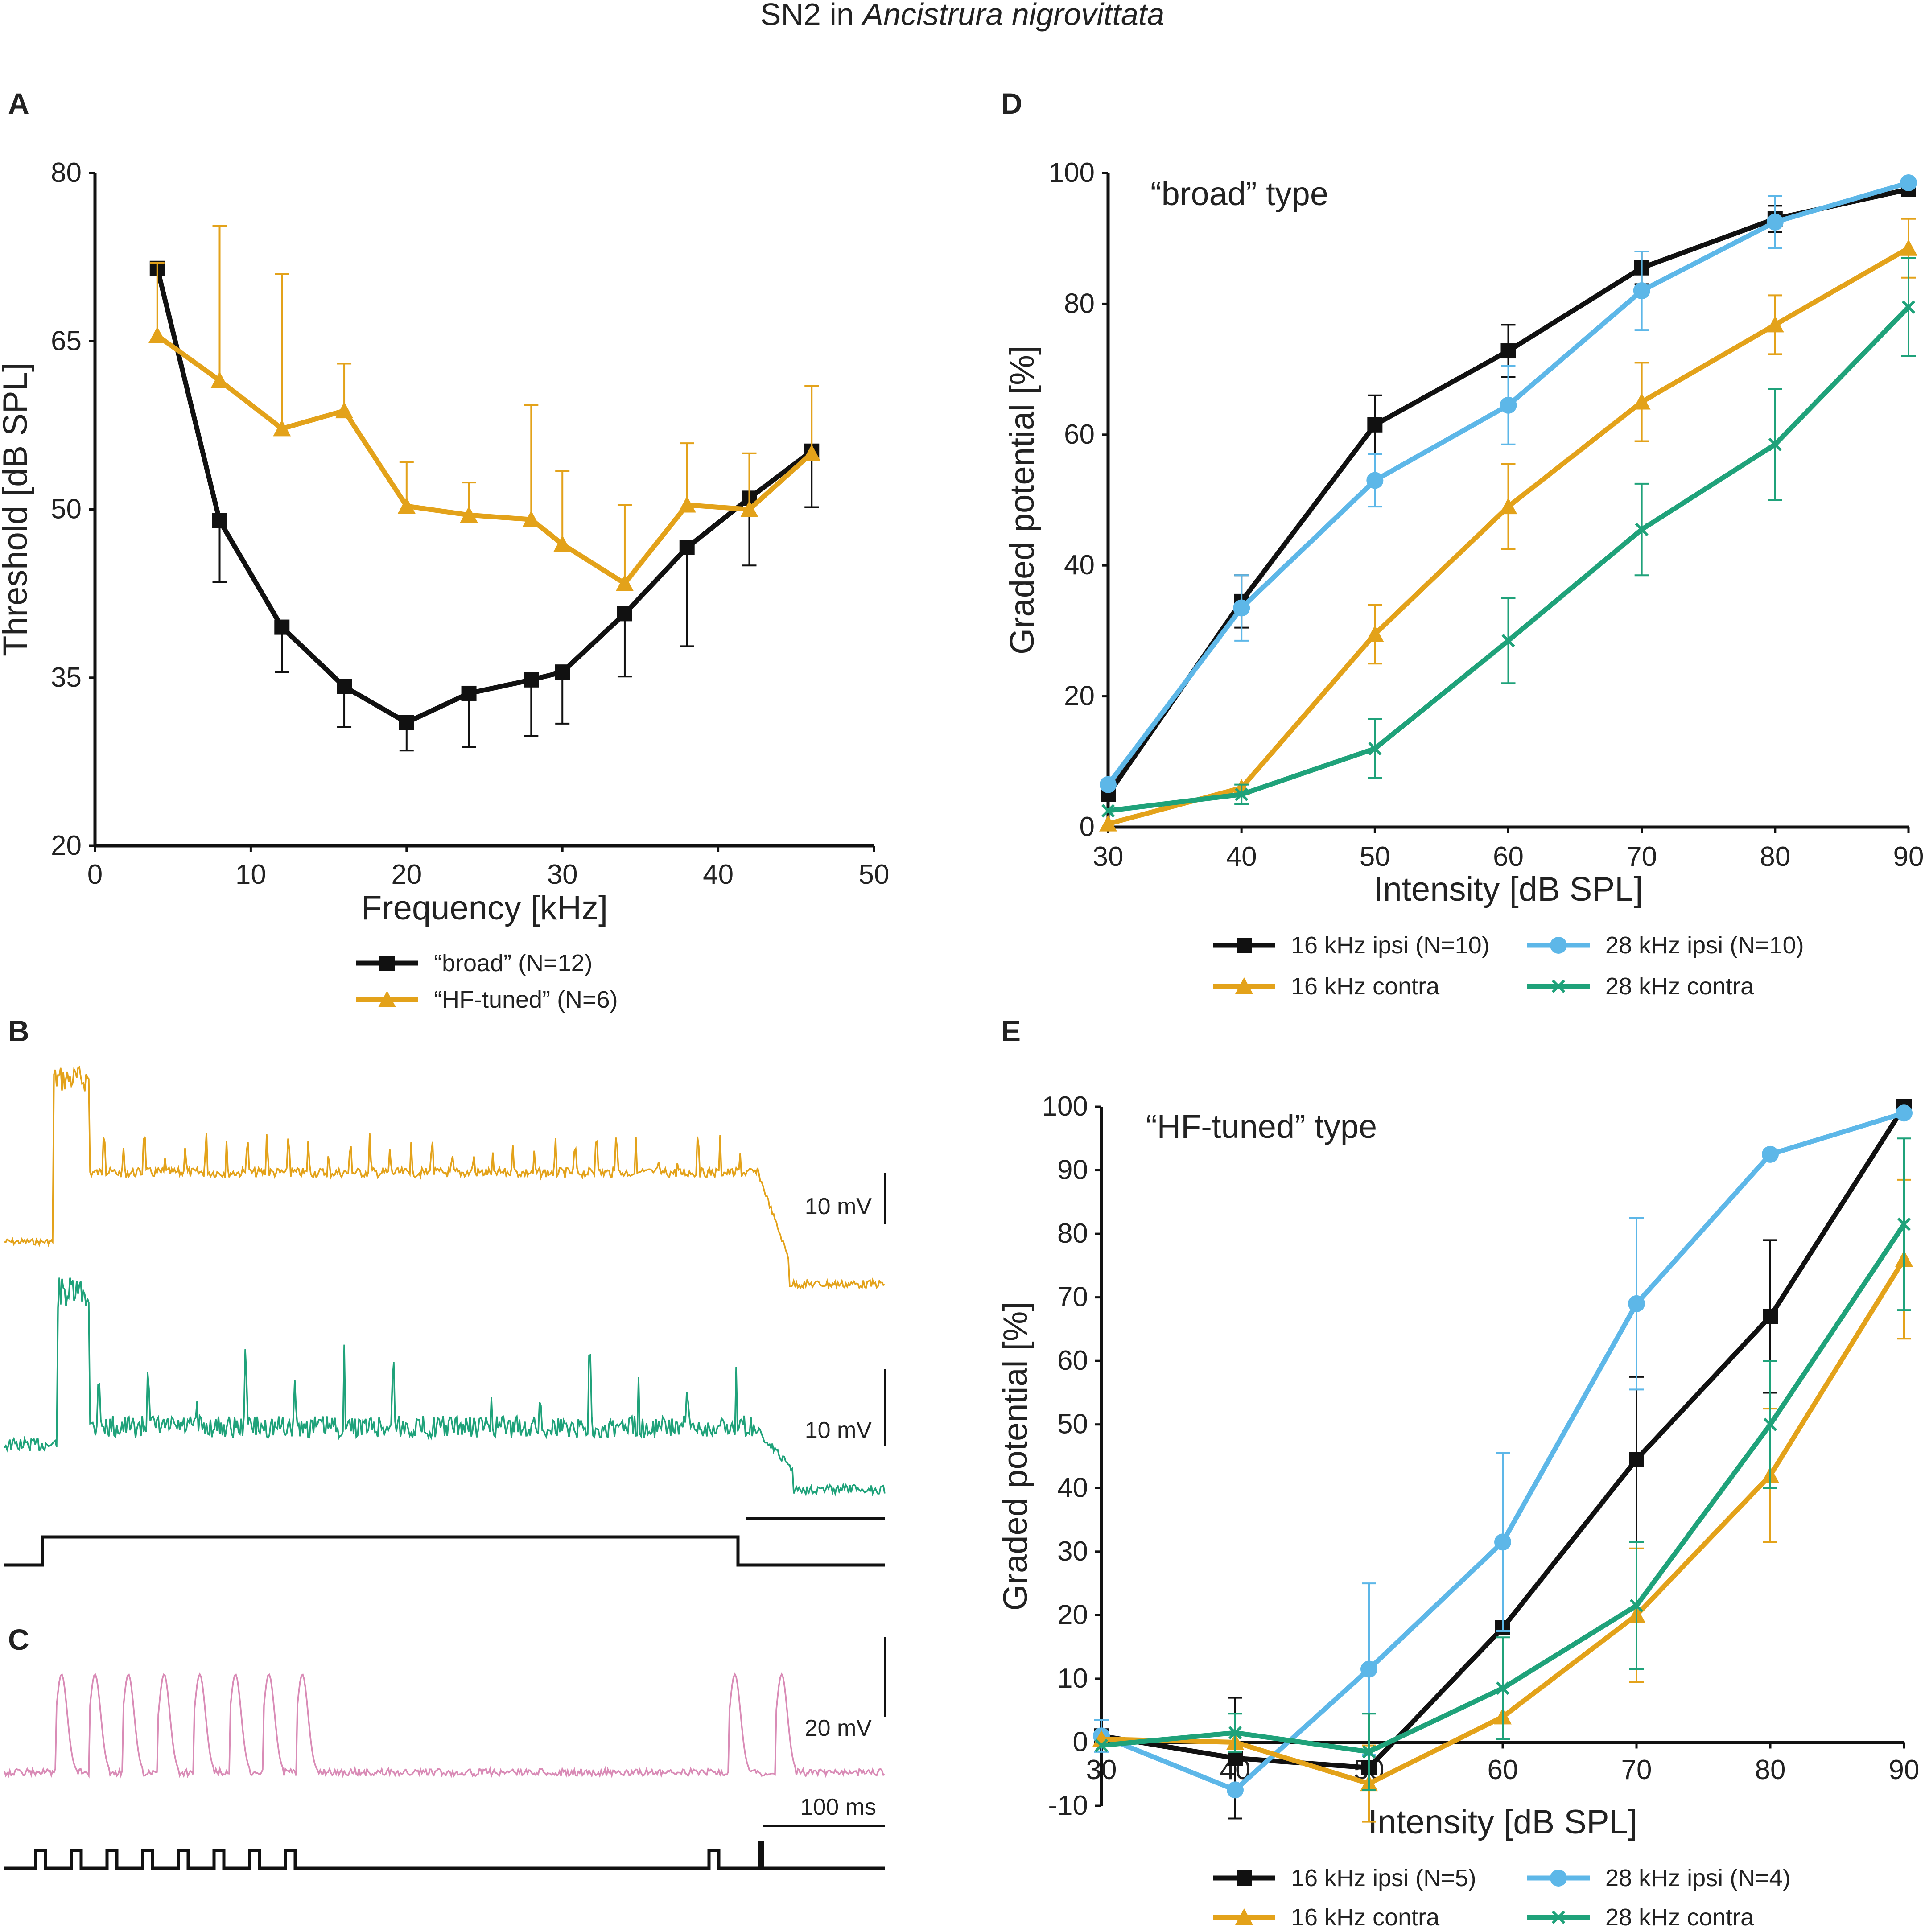  I want to click on panel-c-recording: 20 mV 100 ms, so click(445, 1753).